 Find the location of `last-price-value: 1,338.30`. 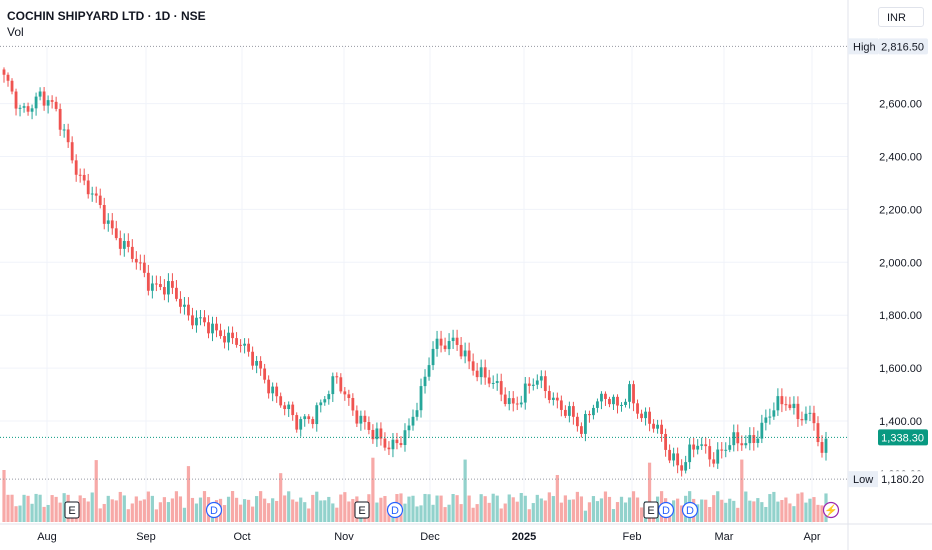

last-price-value: 1,338.30 is located at coordinates (902, 438).